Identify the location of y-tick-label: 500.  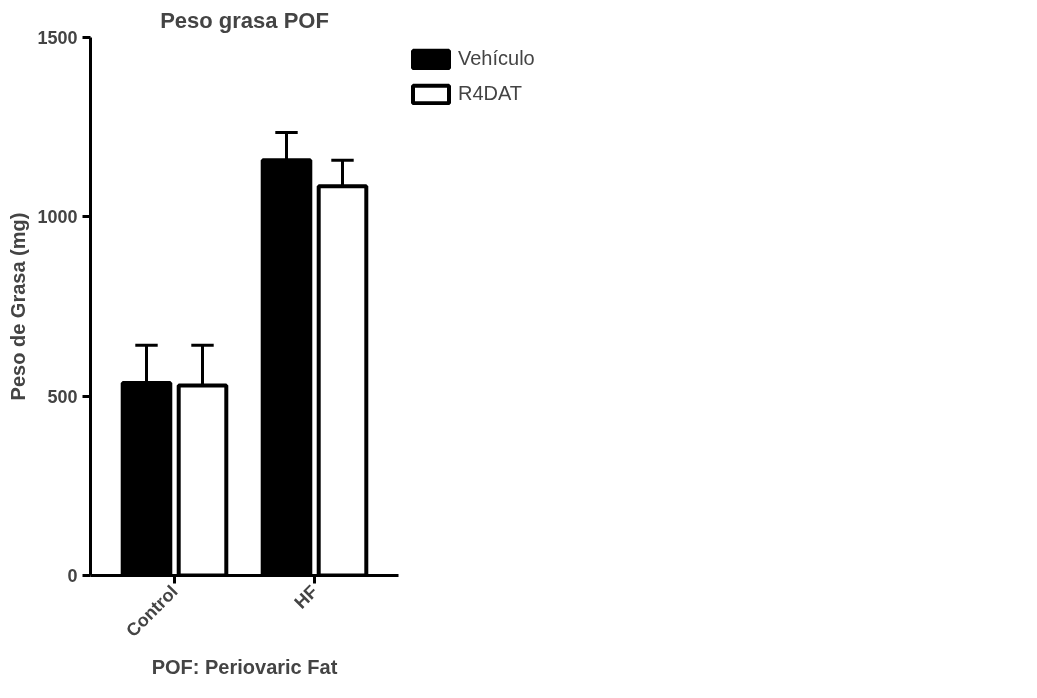
(62, 396).